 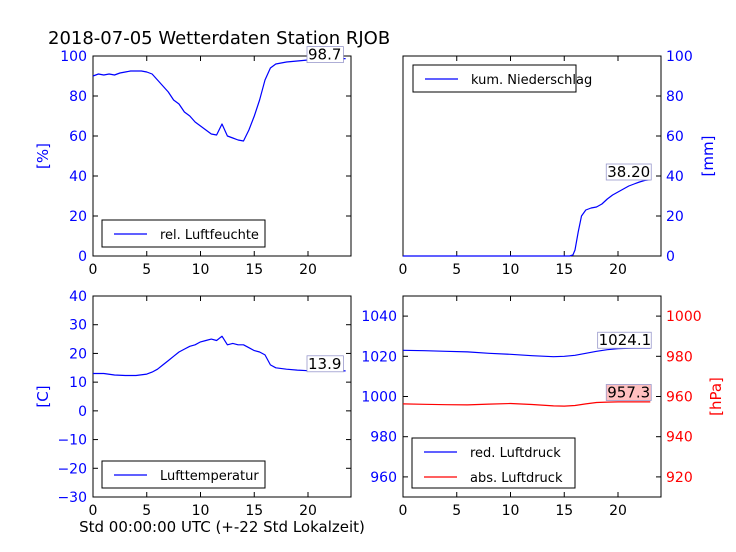 What do you see at coordinates (219, 38) in the screenshot?
I see `figure-title: 2018-07-05 Wetterdaten Station RJOB` at bounding box center [219, 38].